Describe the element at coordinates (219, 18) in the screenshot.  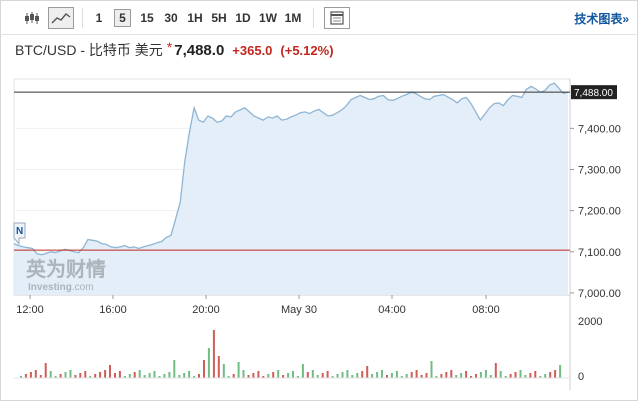
I see `interval-5h: 5H` at that location.